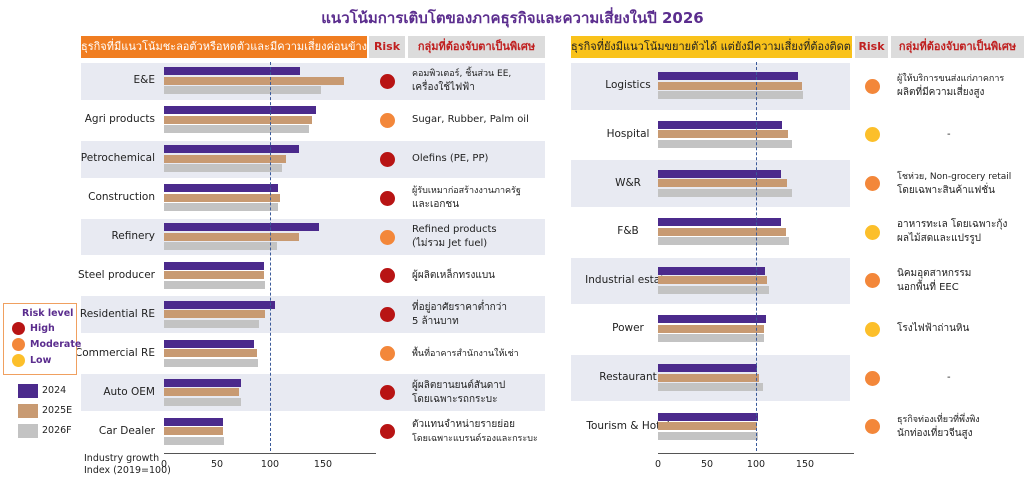  I want to click on category-label-industrial-estate: Industrial estate, so click(628, 279).